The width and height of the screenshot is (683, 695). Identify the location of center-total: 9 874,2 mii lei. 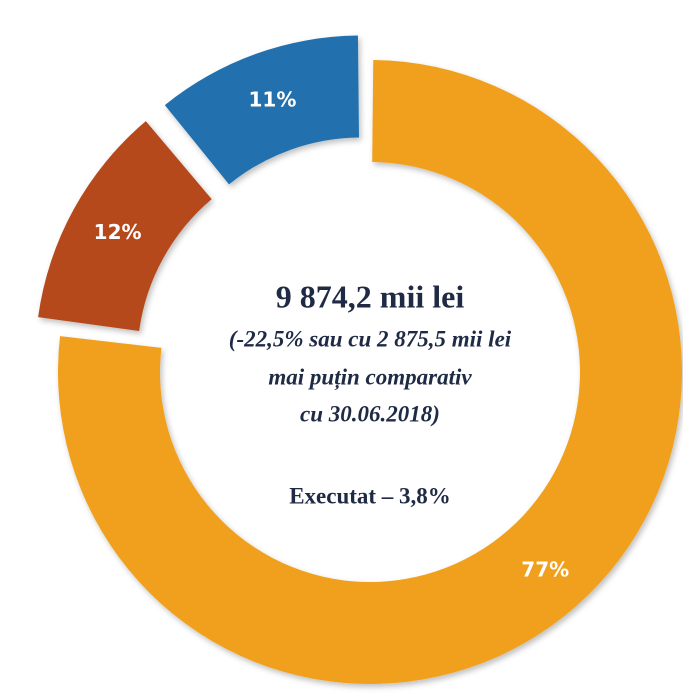
(370, 296).